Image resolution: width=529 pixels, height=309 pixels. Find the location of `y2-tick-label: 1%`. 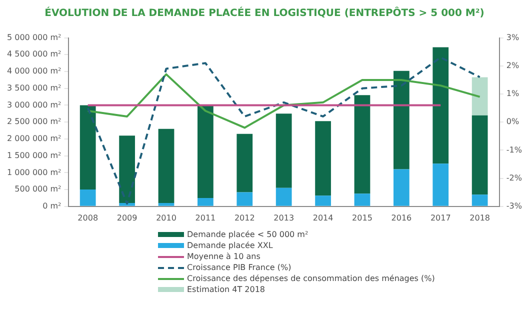

y2-tick-label: 1% is located at coordinates (513, 93).